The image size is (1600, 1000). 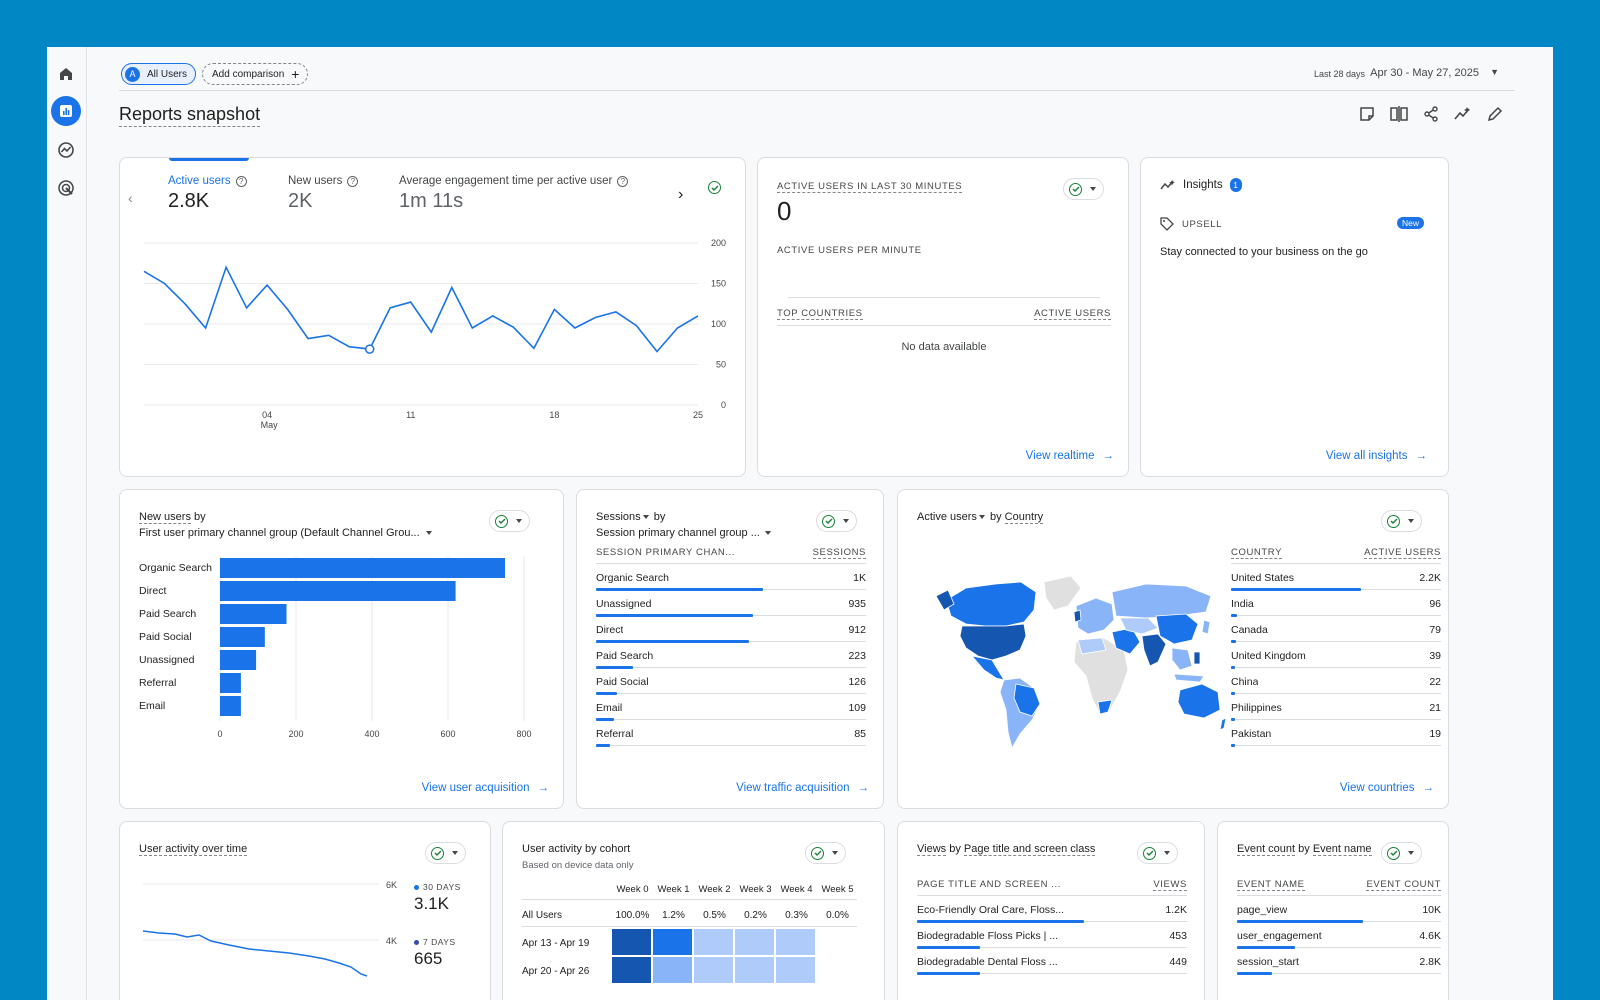 I want to click on x-tick-label: 11, so click(x=410, y=415).